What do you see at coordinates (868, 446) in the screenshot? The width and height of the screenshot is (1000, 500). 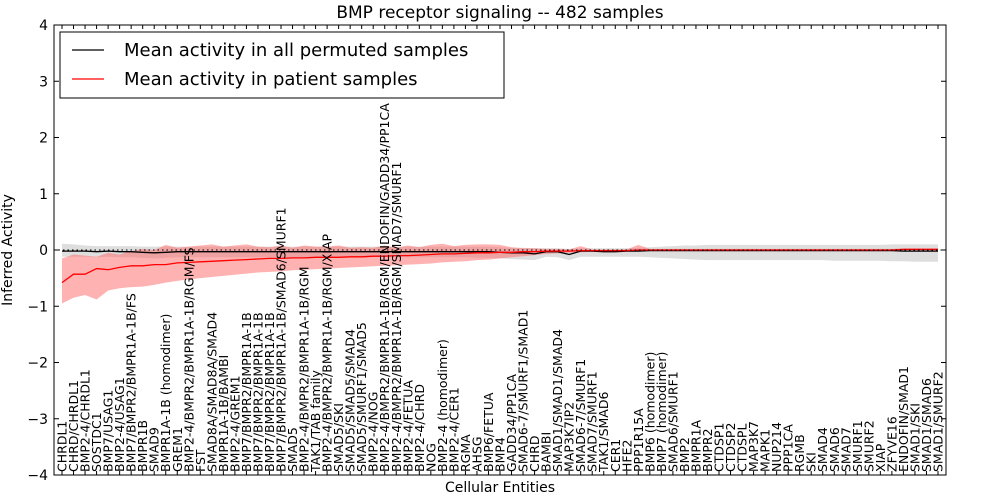 I see `x-category-label: SMURF2` at bounding box center [868, 446].